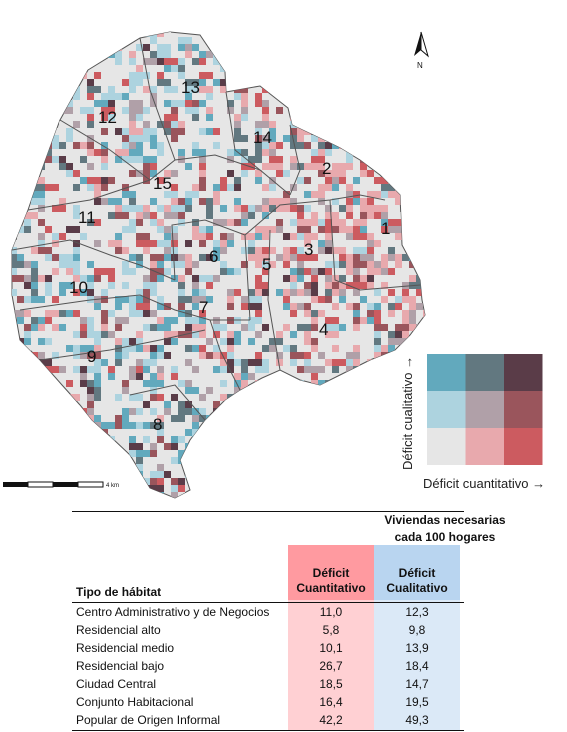  What do you see at coordinates (484, 409) in the screenshot?
I see `legend-swatch` at bounding box center [484, 409].